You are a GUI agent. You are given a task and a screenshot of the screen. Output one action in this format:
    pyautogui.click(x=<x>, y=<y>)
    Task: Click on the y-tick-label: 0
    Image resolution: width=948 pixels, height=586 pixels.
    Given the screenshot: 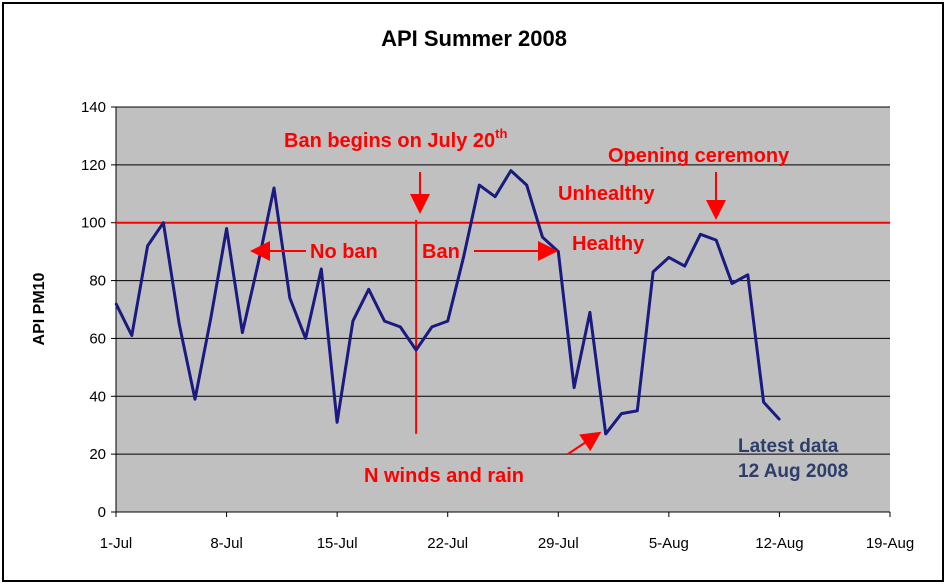 What is the action you would take?
    pyautogui.click(x=102, y=512)
    